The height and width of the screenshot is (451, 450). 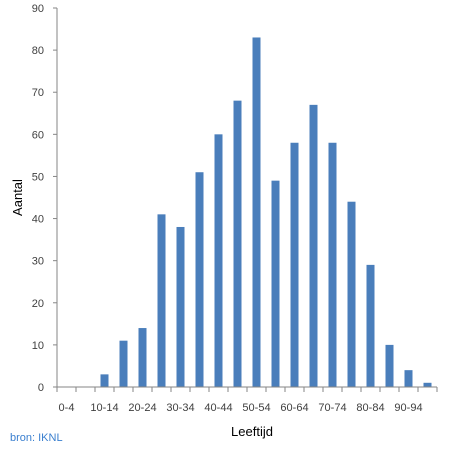 What do you see at coordinates (38, 51) in the screenshot?
I see `y-tick-label: 80` at bounding box center [38, 51].